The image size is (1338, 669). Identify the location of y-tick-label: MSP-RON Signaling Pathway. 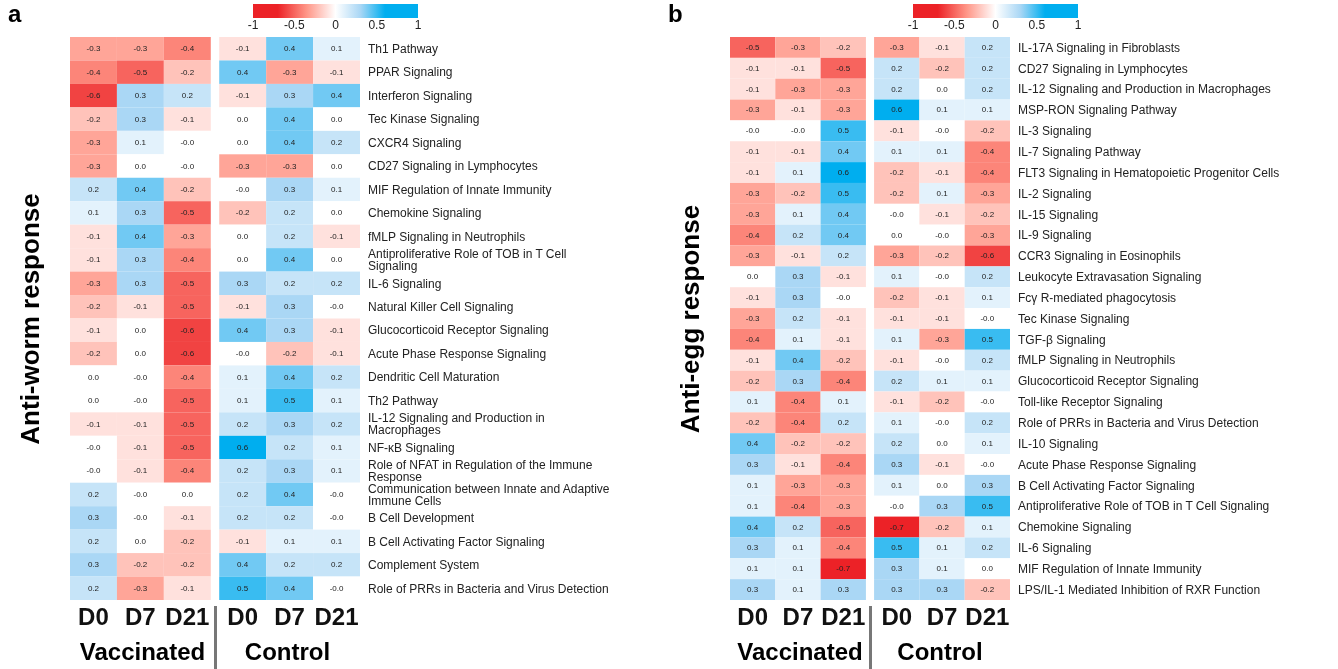
(1097, 110).